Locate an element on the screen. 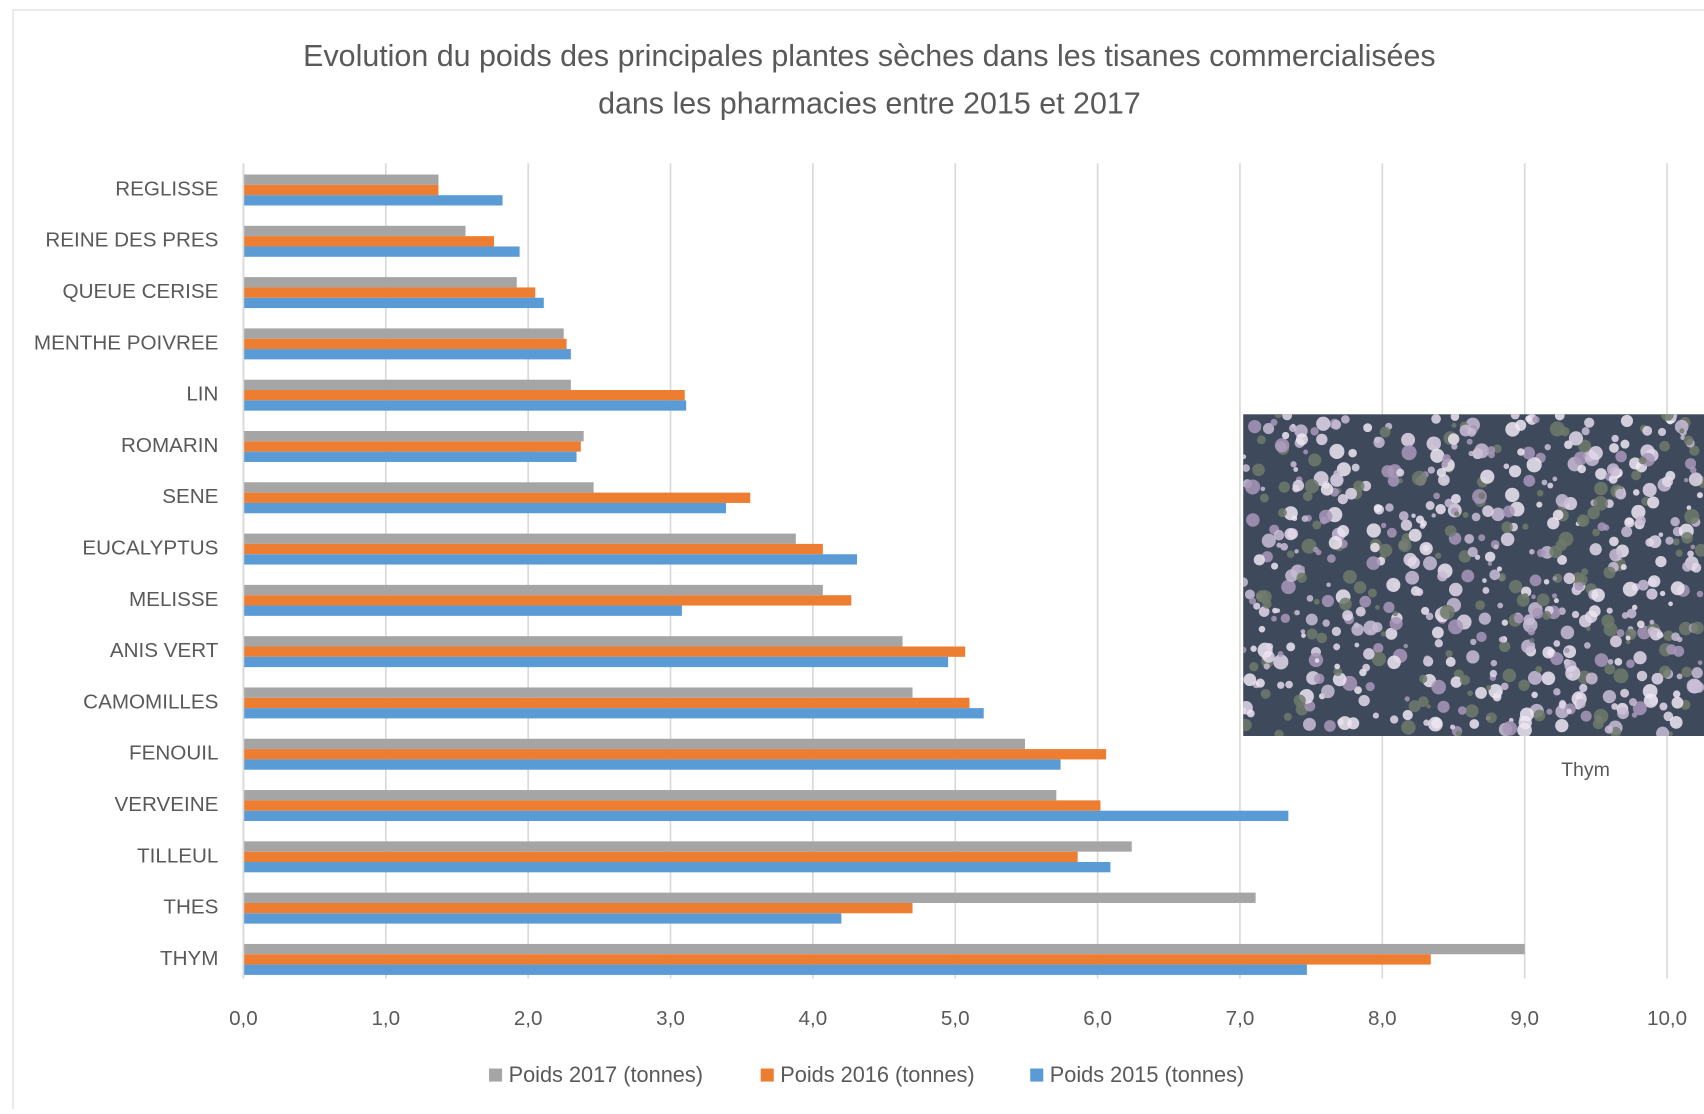 The width and height of the screenshot is (1704, 1114). x-tick-label: 10,0 is located at coordinates (1667, 1018).